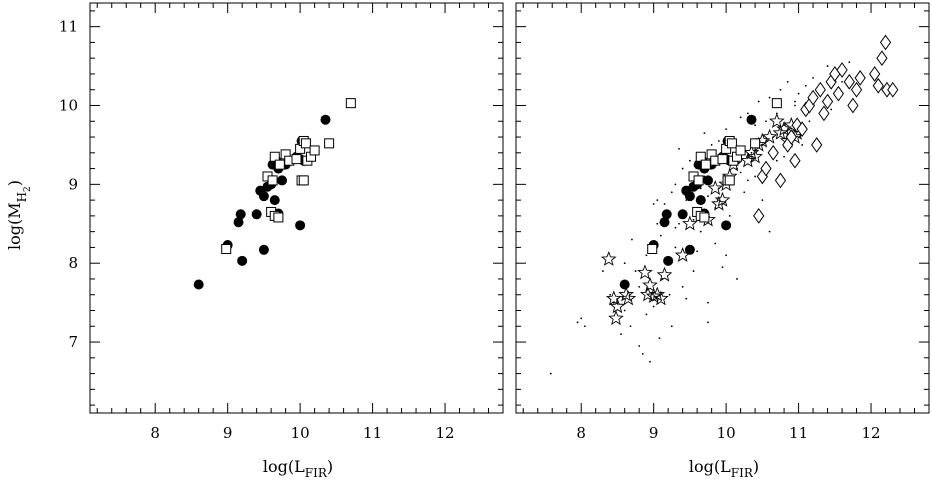  I want to click on left-x-tick-label: 12, so click(444, 433).